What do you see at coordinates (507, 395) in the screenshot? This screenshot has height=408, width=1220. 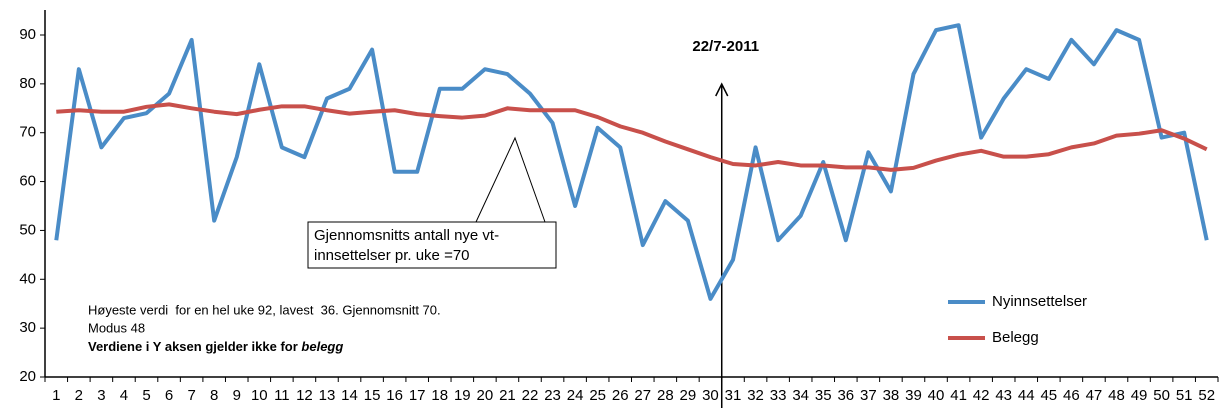 I see `x-tick-label: 21` at bounding box center [507, 395].